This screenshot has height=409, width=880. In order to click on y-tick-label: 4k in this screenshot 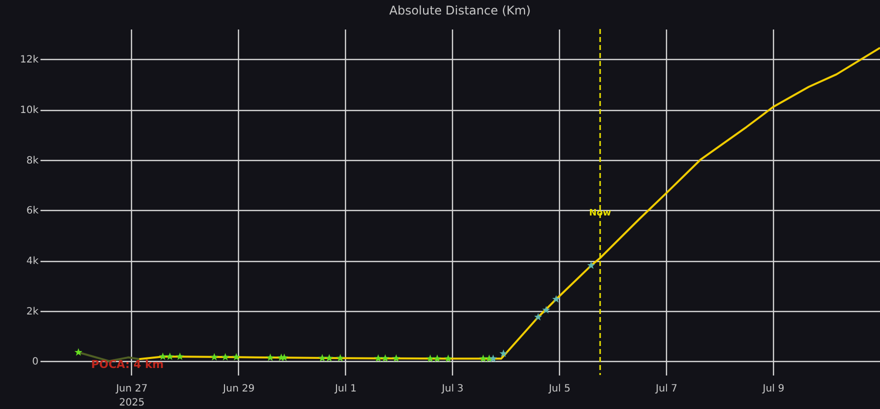, I will do `click(32, 262)`.